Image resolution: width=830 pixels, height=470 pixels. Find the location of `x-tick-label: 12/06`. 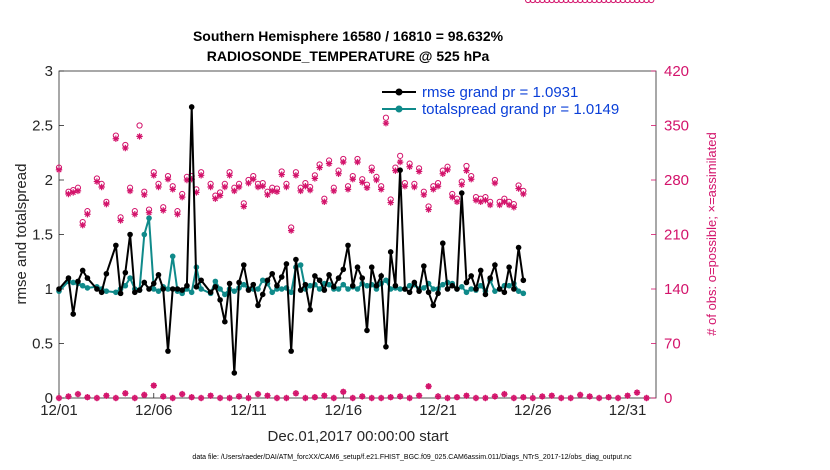

x-tick-label: 12/06 is located at coordinates (154, 410).